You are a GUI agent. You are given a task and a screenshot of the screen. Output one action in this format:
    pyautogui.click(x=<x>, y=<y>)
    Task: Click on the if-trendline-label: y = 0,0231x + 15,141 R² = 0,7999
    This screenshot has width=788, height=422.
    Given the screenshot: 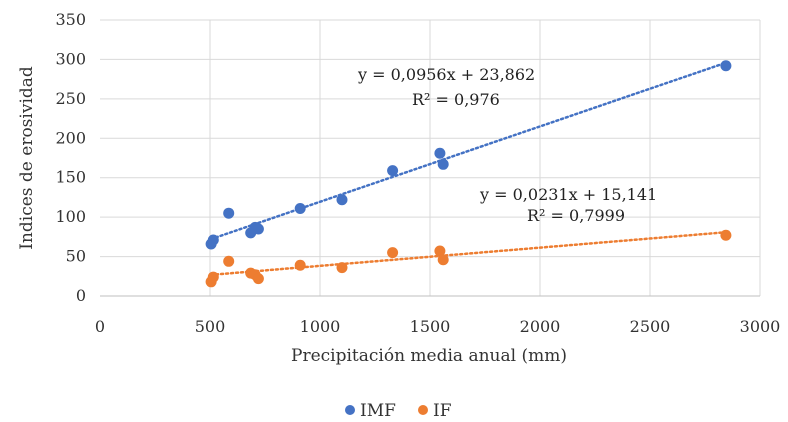 What is the action you would take?
    pyautogui.click(x=568, y=205)
    